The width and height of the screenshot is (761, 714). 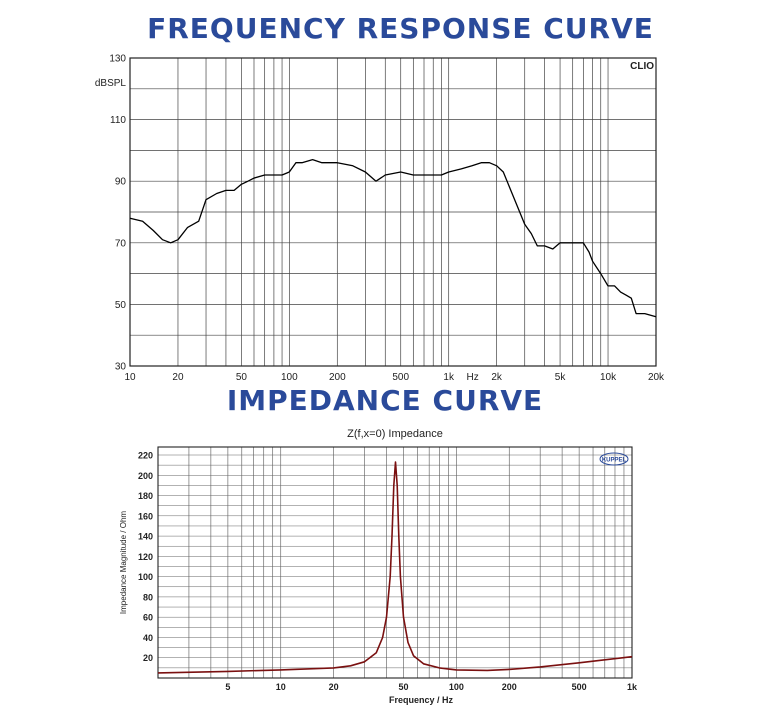 What do you see at coordinates (642, 66) in the screenshot?
I see `clio-logo: CLIO` at bounding box center [642, 66].